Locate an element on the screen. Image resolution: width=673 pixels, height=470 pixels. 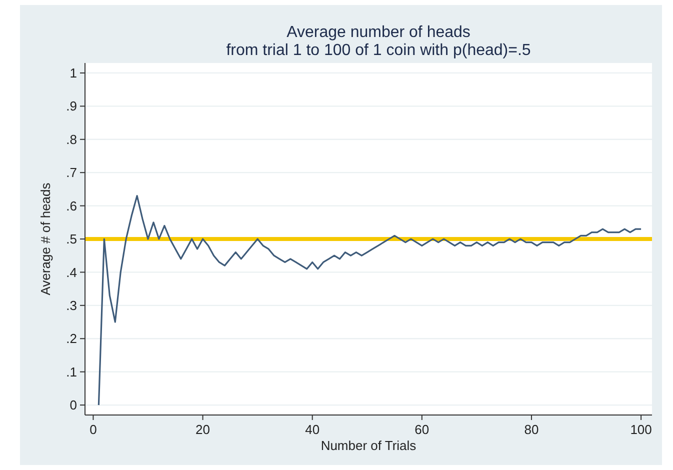
x-tick-label: 80 is located at coordinates (531, 429).